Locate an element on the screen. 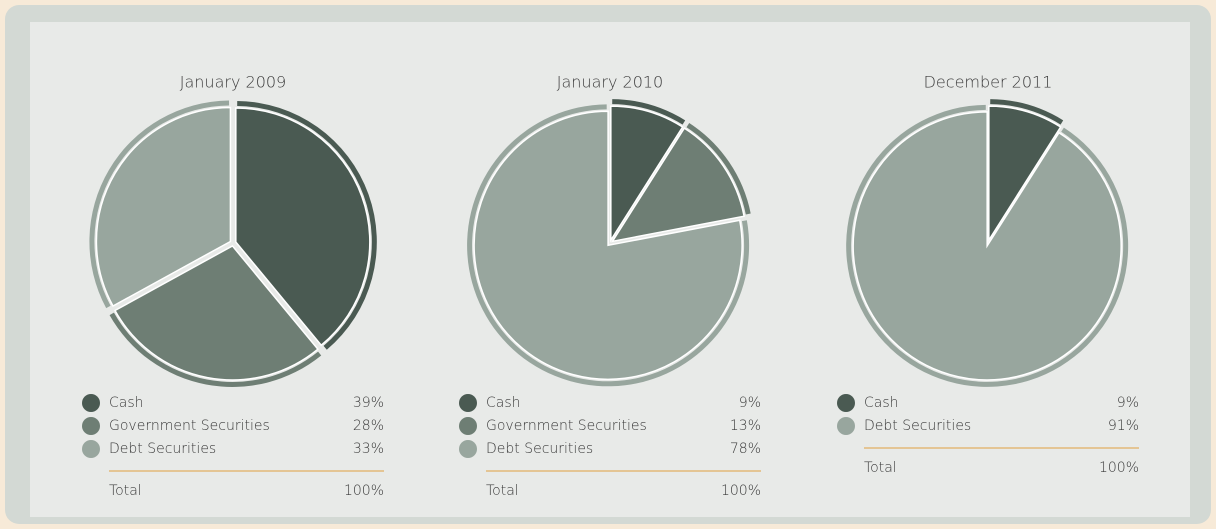 The height and width of the screenshot is (529, 1216). value-label: 13% is located at coordinates (745, 426).